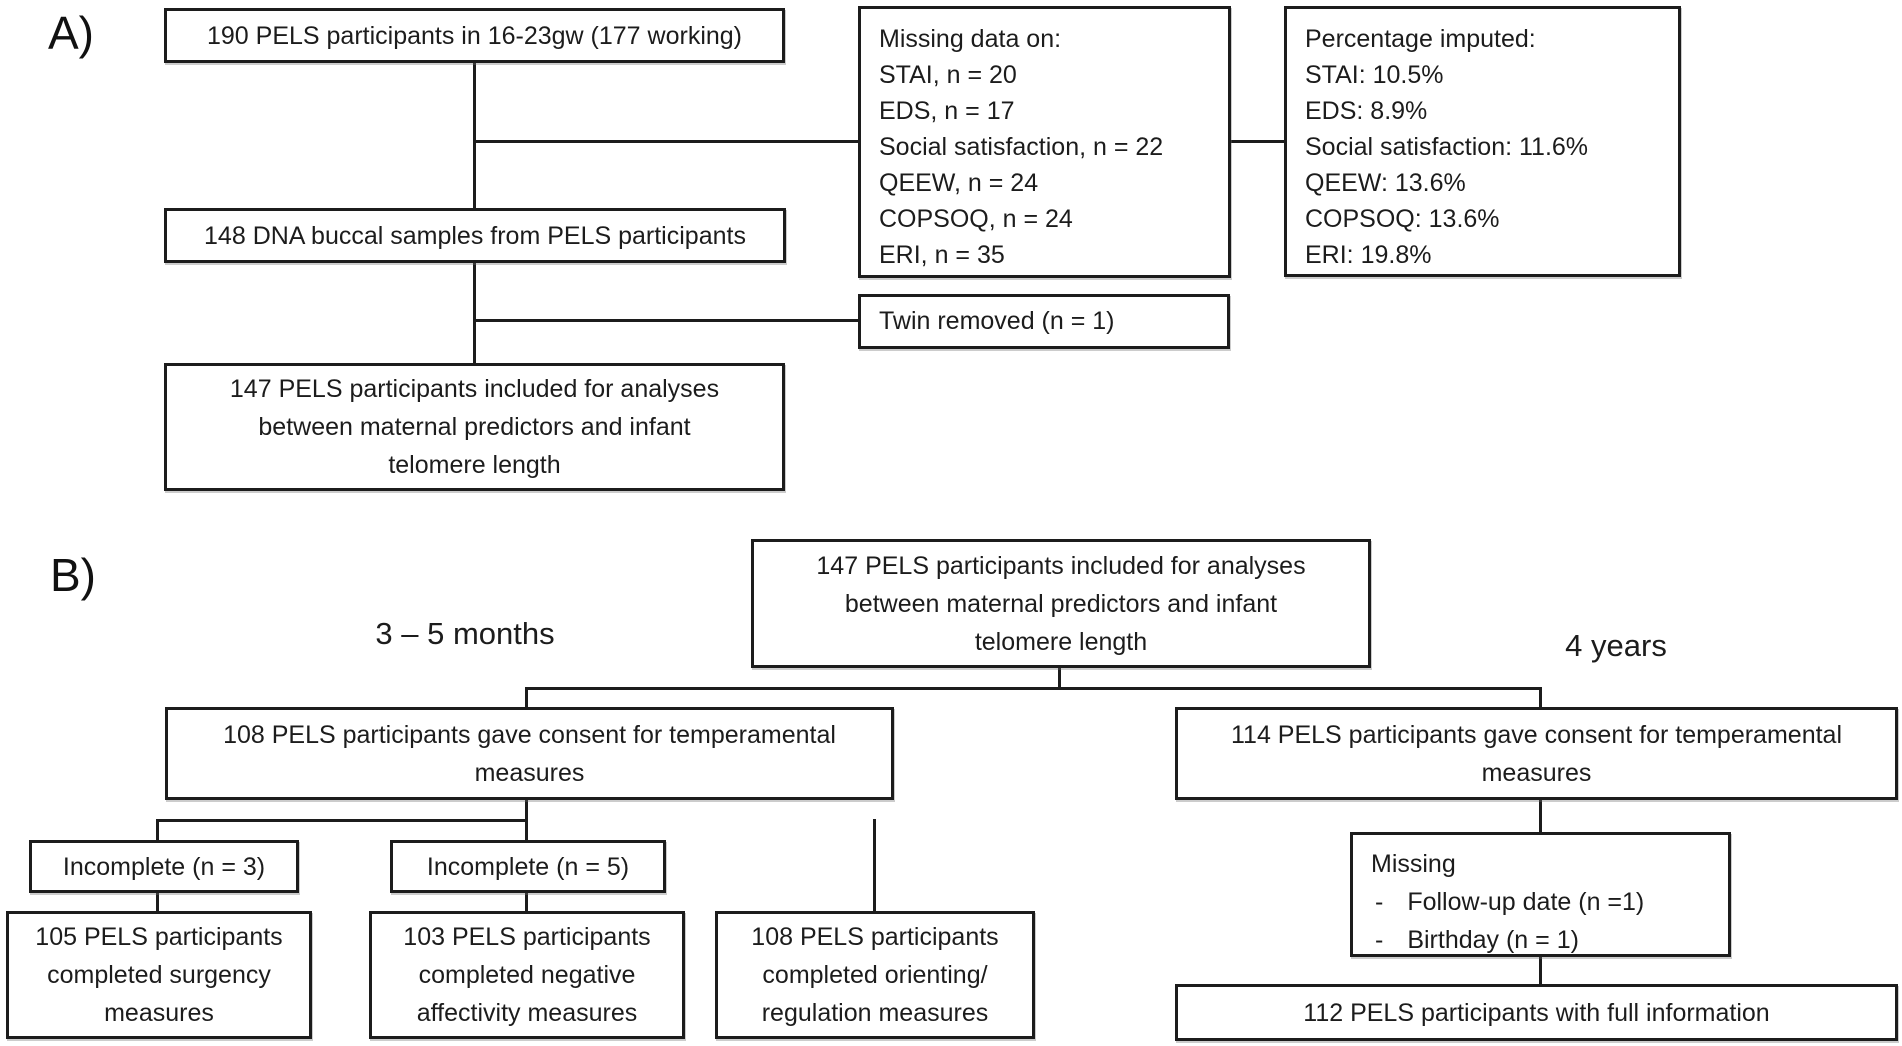 This screenshot has height=1046, width=1902. What do you see at coordinates (1540, 816) in the screenshot?
I see `connector-b-114-to-missing` at bounding box center [1540, 816].